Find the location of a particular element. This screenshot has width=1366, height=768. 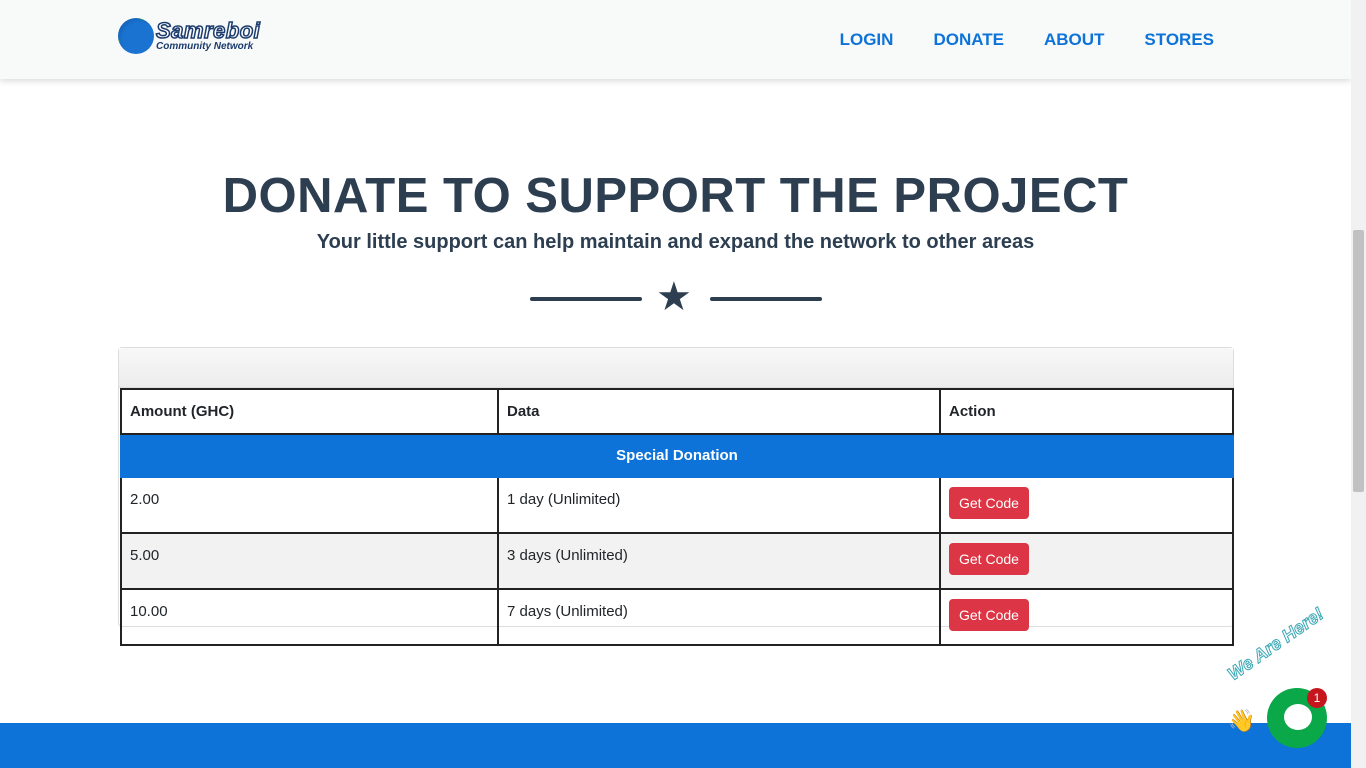

table-row: 2.00 1 day (Unlimited) Get Code is located at coordinates (677, 505).